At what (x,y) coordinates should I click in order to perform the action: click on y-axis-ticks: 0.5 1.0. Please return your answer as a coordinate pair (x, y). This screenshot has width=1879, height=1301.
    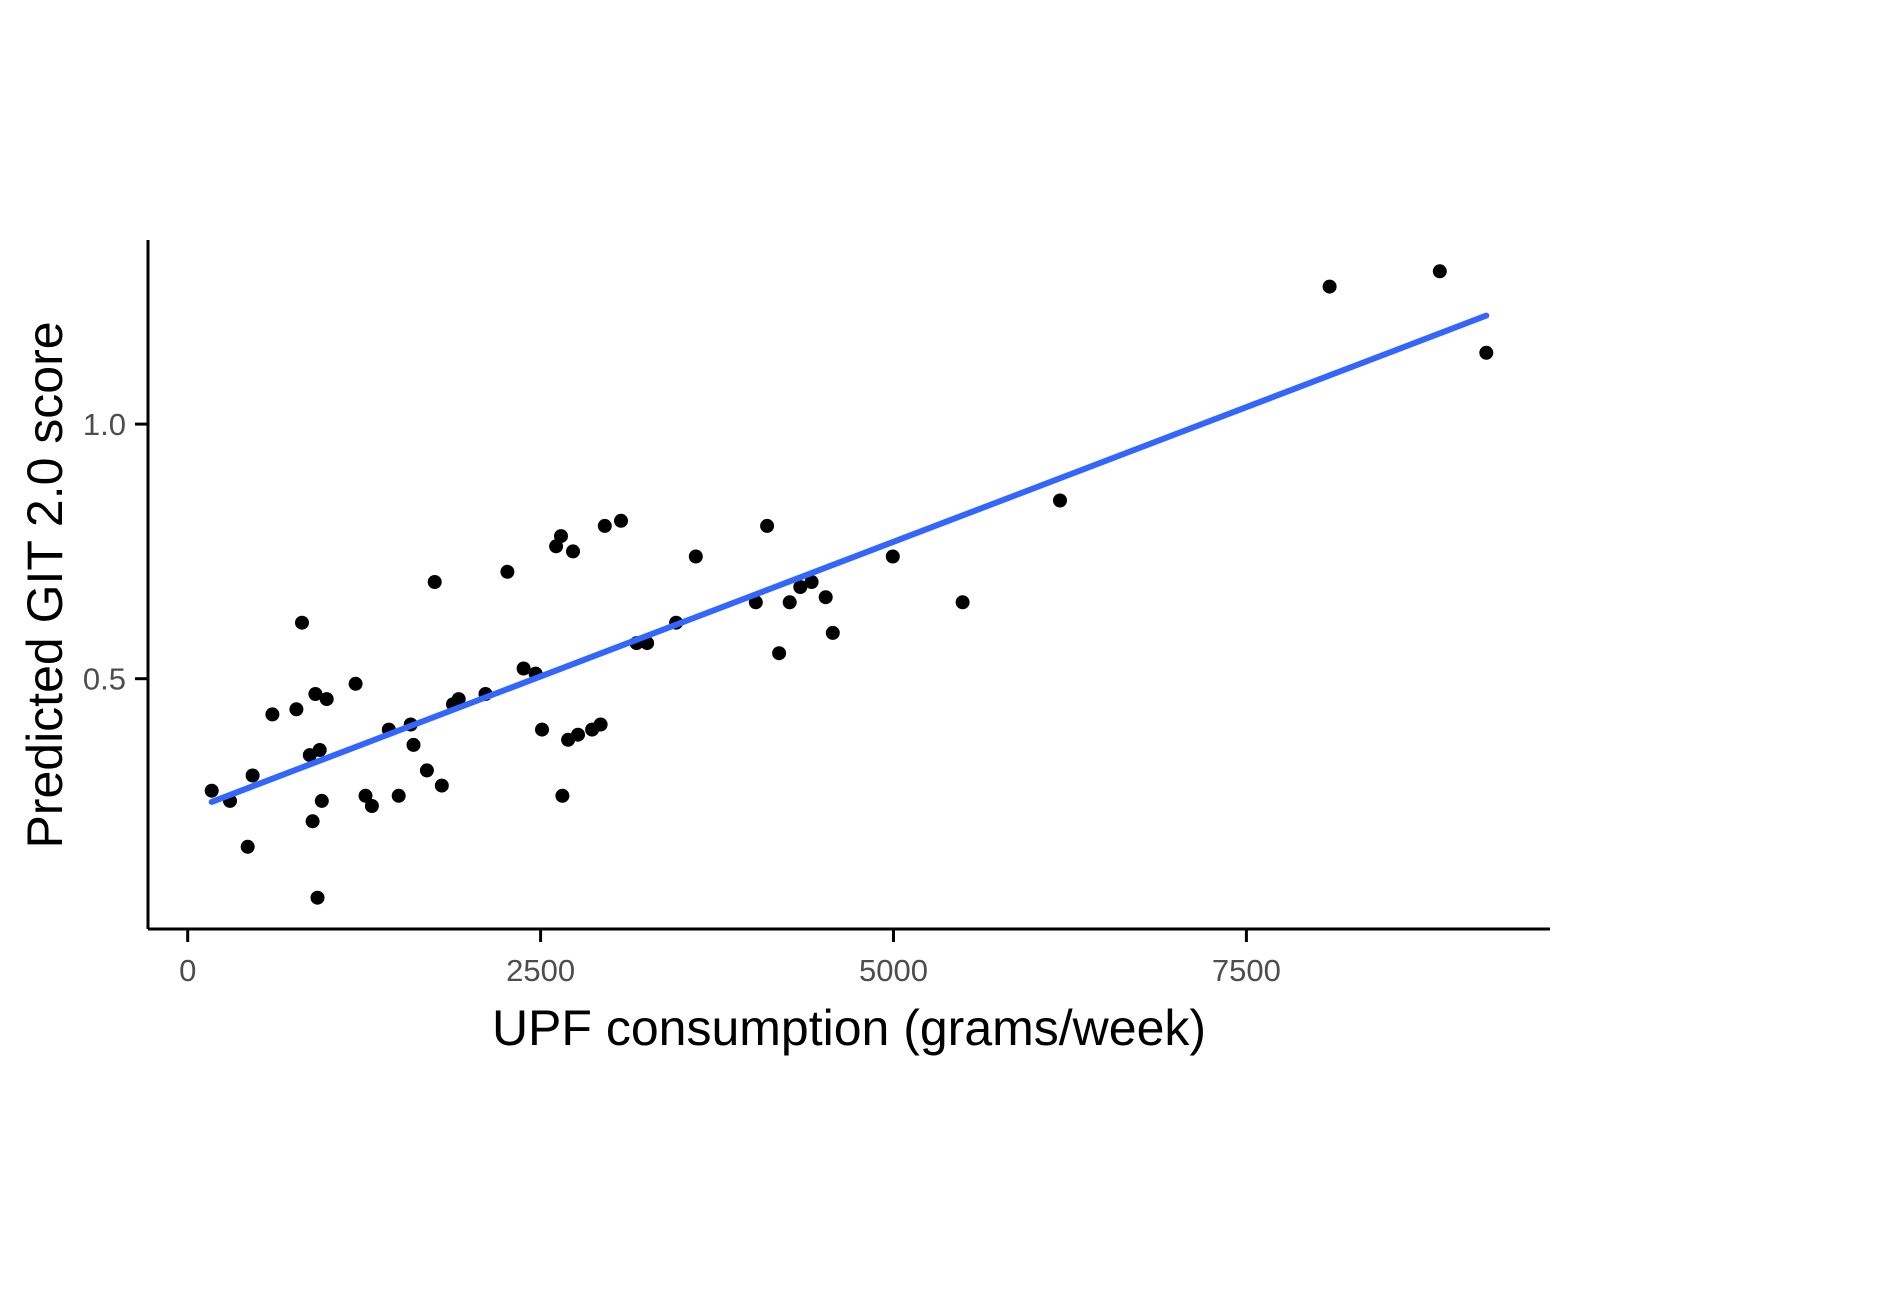
    Looking at the image, I should click on (115, 552).